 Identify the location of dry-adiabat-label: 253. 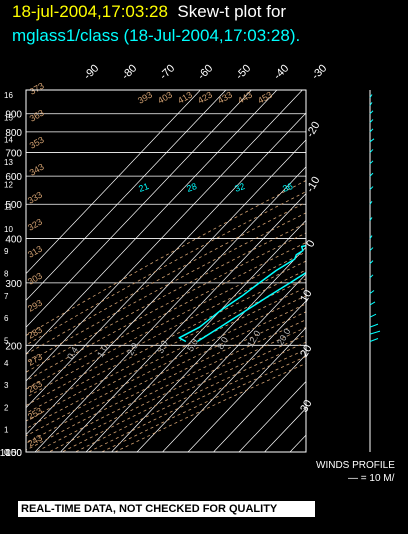
(35, 414).